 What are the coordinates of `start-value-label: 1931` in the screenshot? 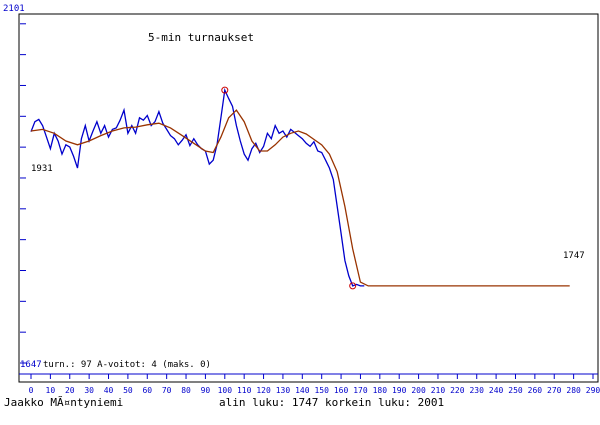 It's located at (42, 169).